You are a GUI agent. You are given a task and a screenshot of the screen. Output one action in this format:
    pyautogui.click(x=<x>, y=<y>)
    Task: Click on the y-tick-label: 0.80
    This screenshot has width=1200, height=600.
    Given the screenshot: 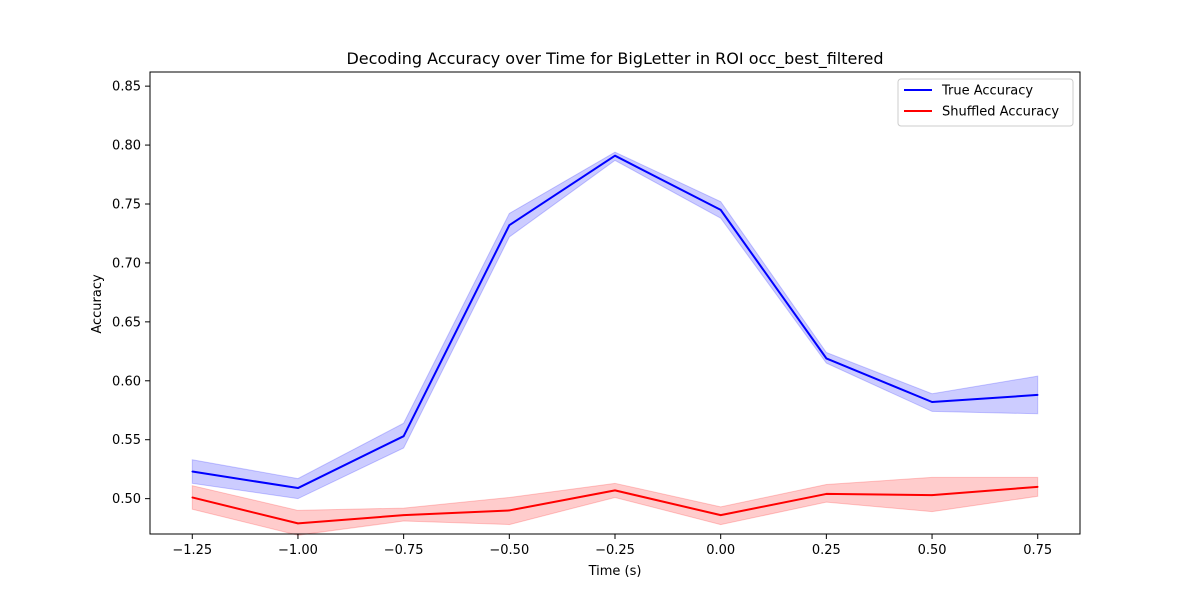 What is the action you would take?
    pyautogui.click(x=126, y=146)
    